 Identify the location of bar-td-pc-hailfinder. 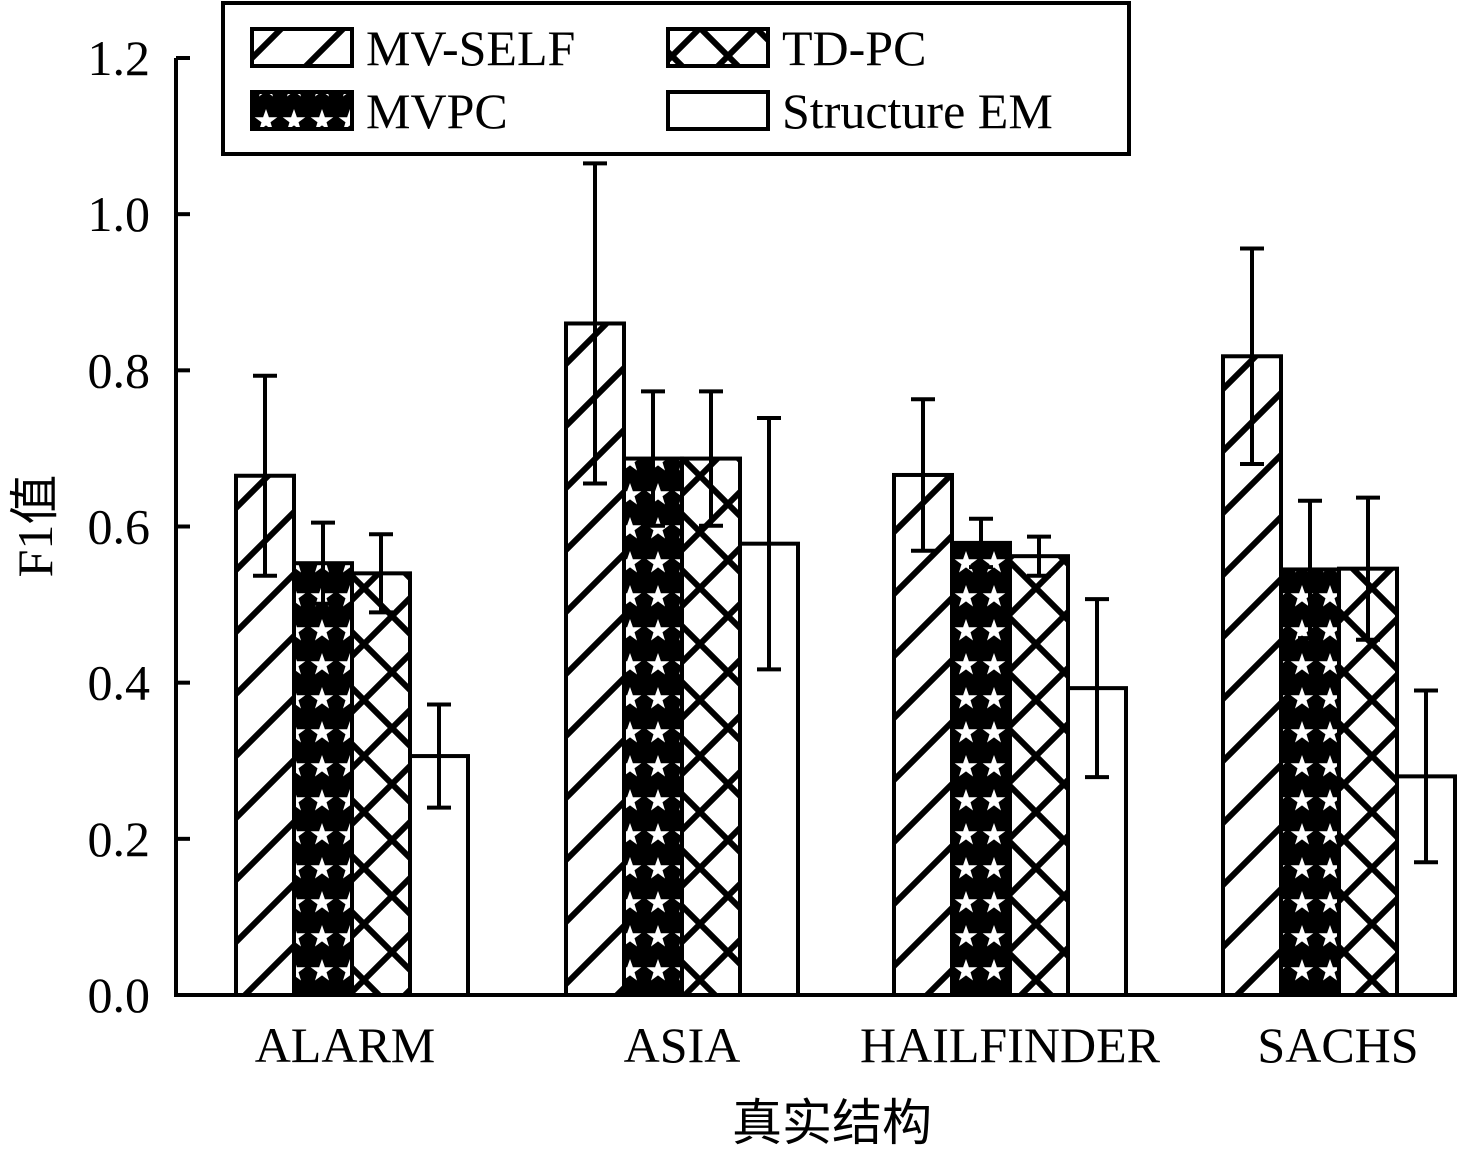
(1039, 776).